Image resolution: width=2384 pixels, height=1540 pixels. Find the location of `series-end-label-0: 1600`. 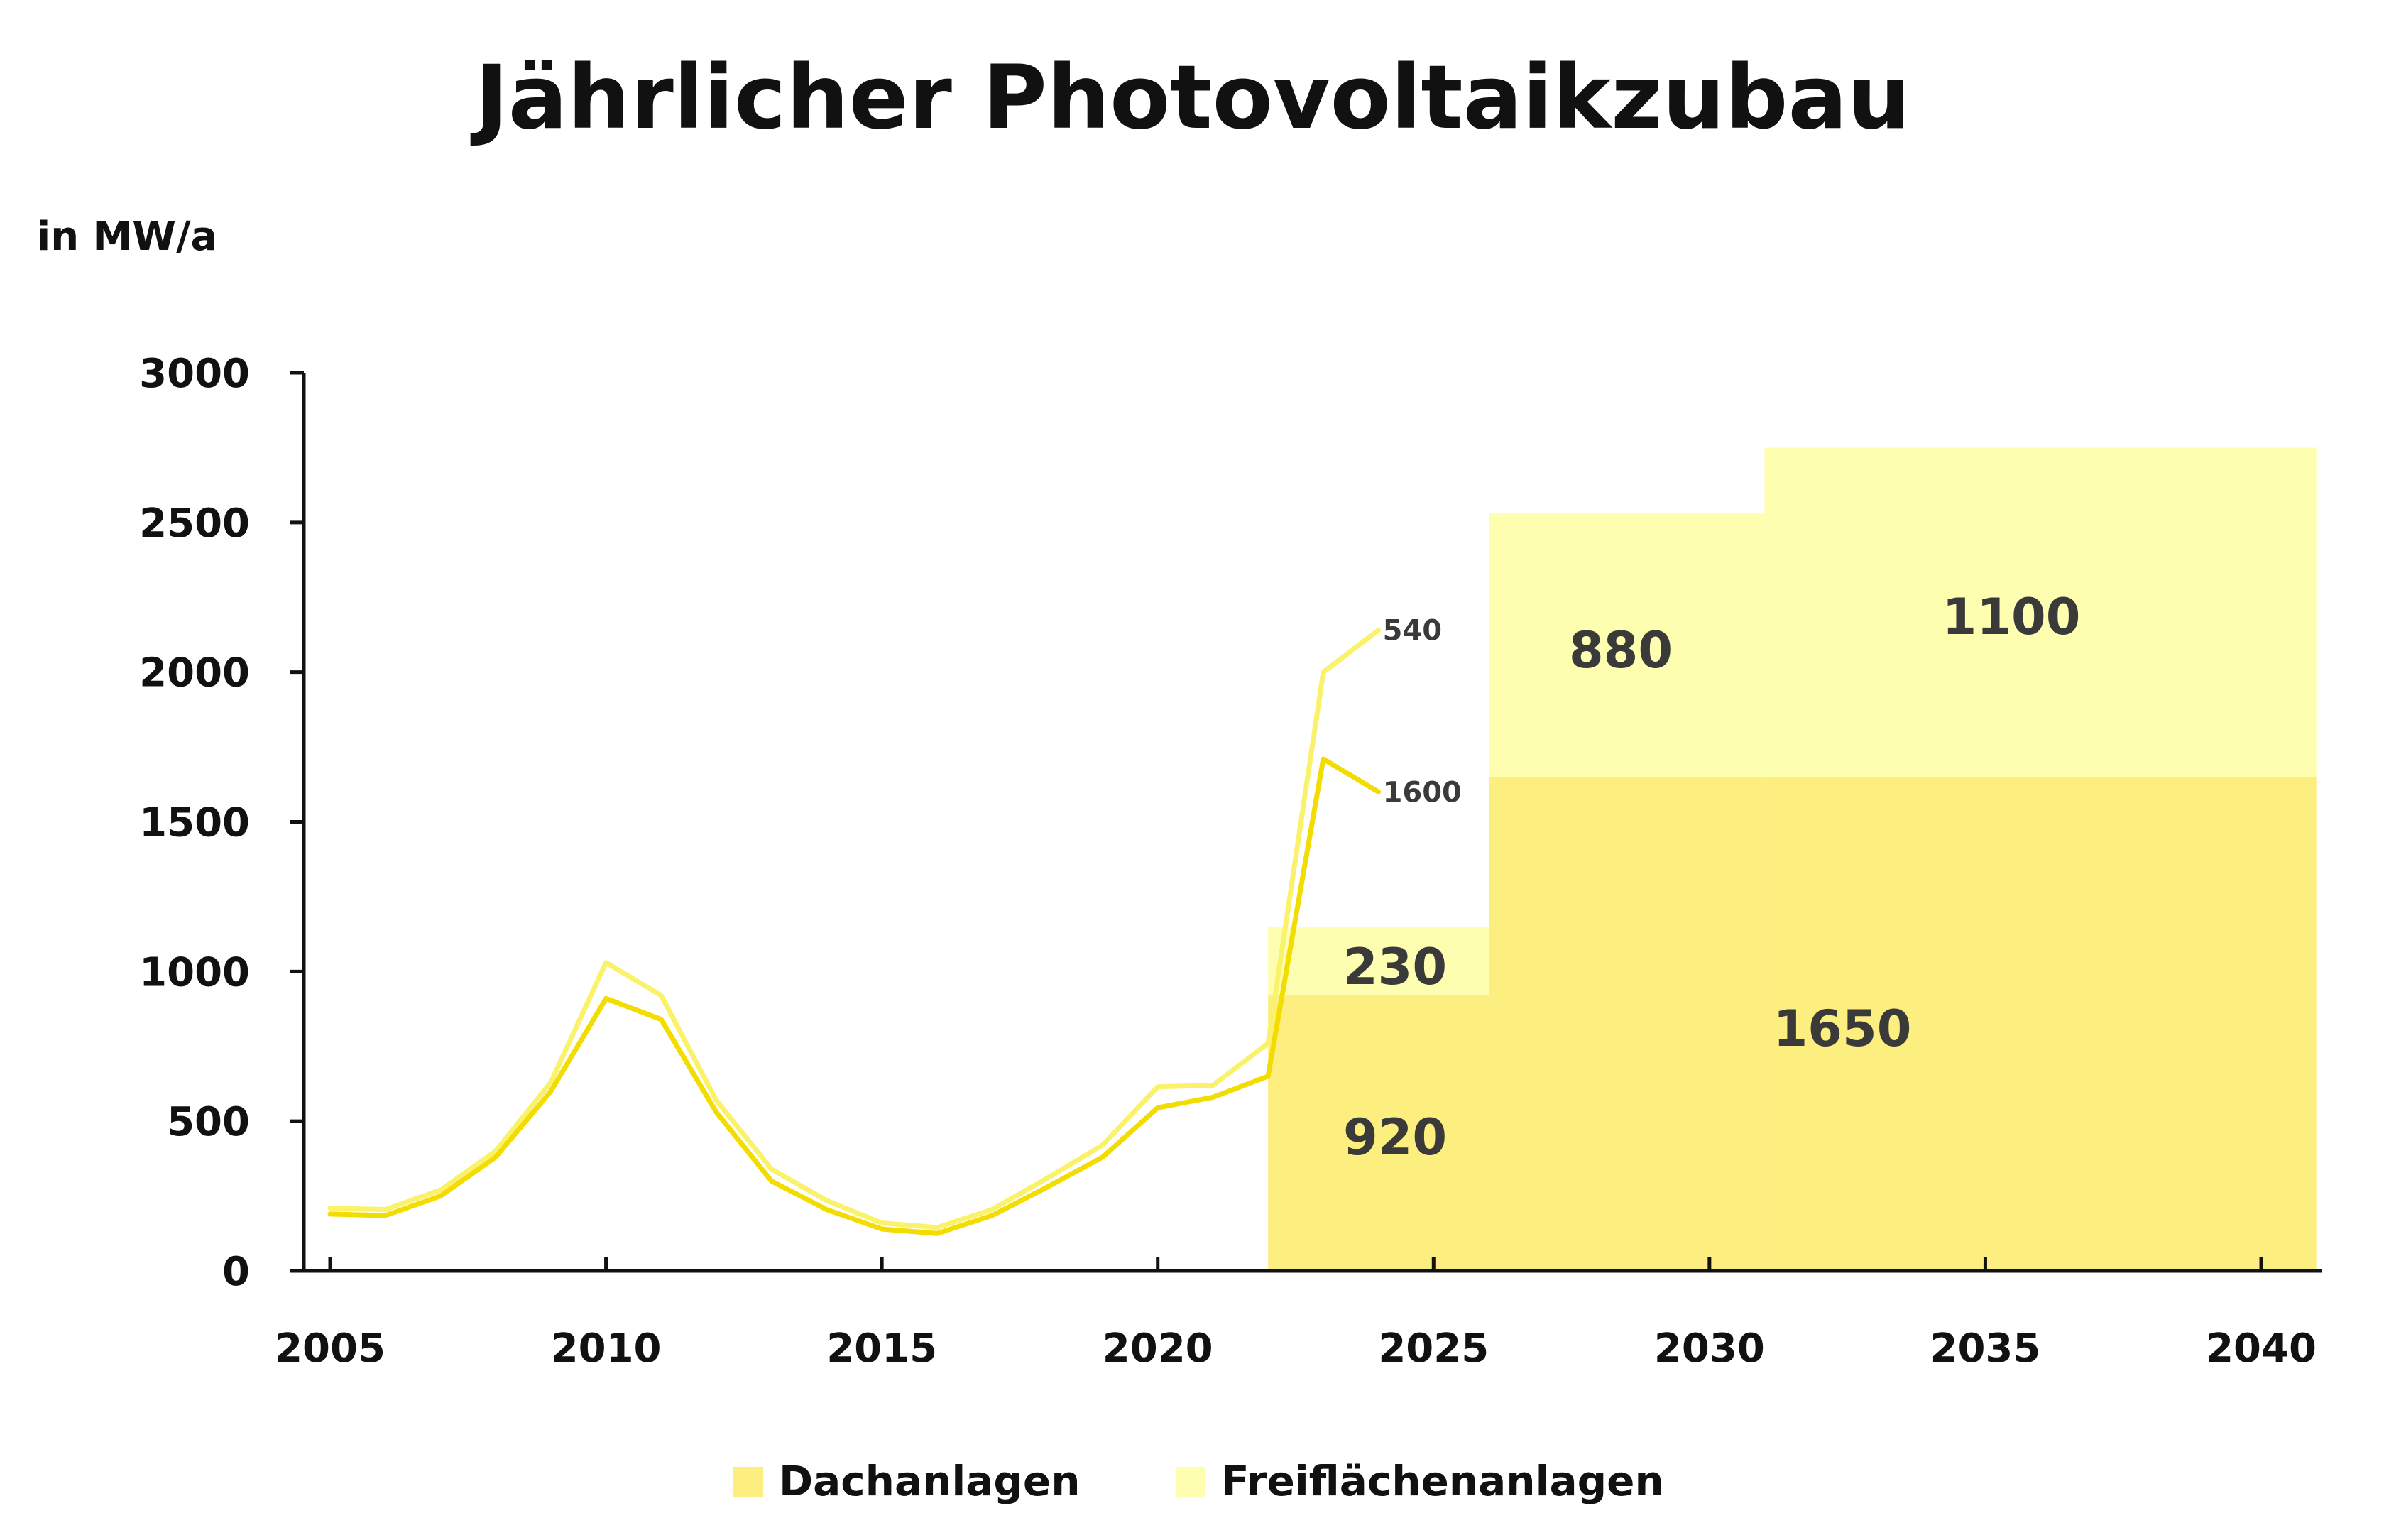

series-end-label-0: 1600 is located at coordinates (1423, 792).